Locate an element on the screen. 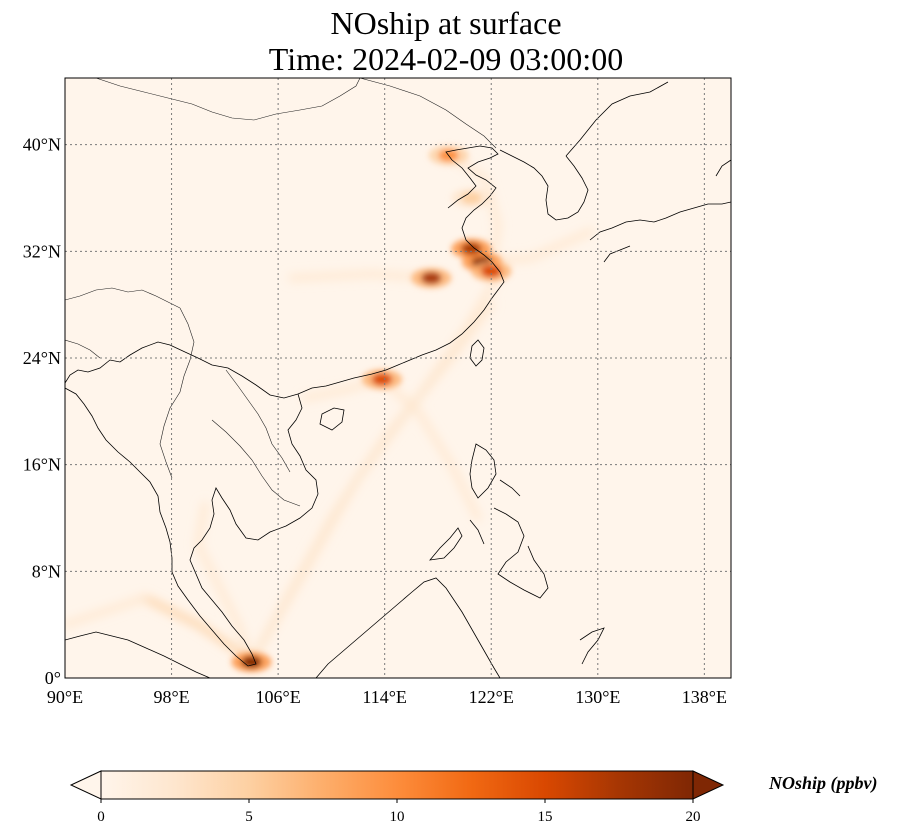 This screenshot has height=836, width=904. colorbar-tick-label: 15 is located at coordinates (545, 817).